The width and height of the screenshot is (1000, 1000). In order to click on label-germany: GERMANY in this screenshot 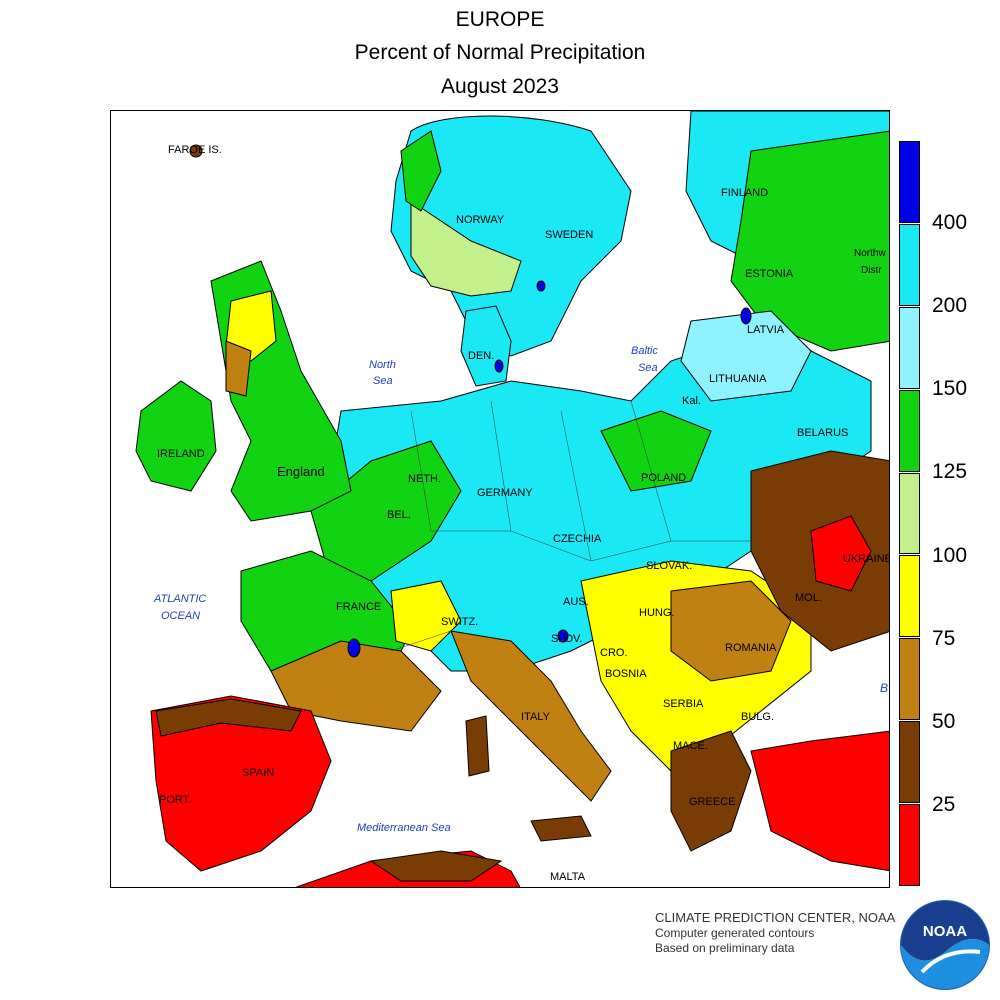, I will do `click(505, 493)`.